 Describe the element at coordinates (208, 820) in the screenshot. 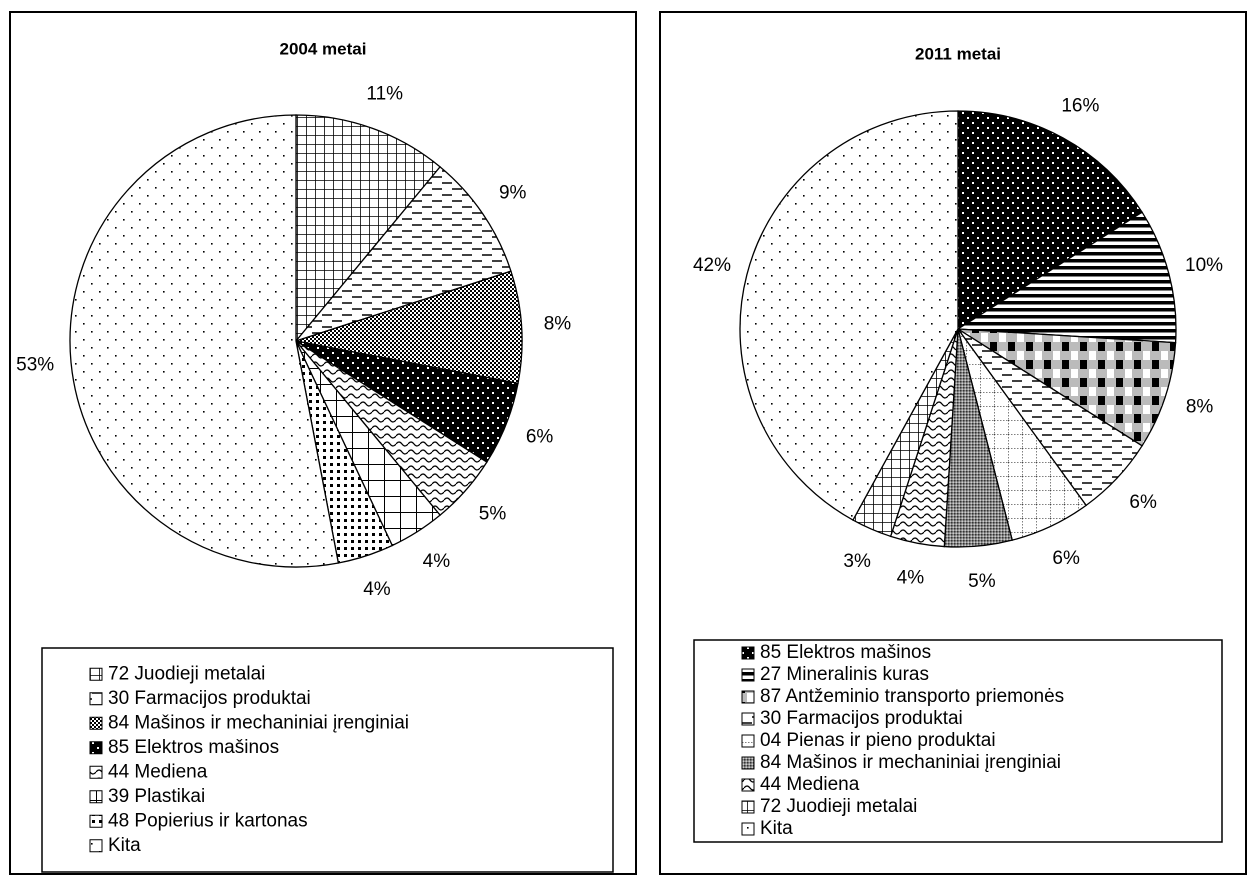

I see `legend-label: 48 Popierius ir kartonas` at that location.